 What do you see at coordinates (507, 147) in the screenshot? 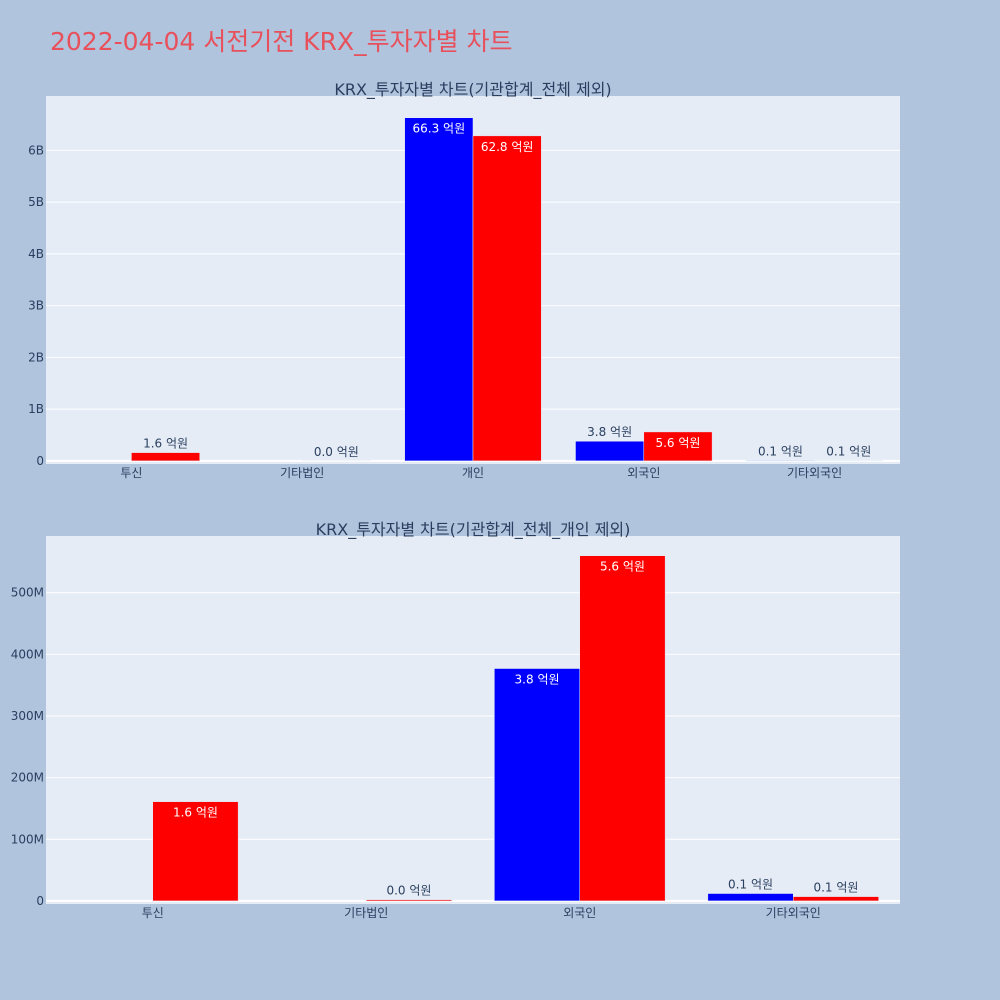
I see `data-label: 62.8 억원` at bounding box center [507, 147].